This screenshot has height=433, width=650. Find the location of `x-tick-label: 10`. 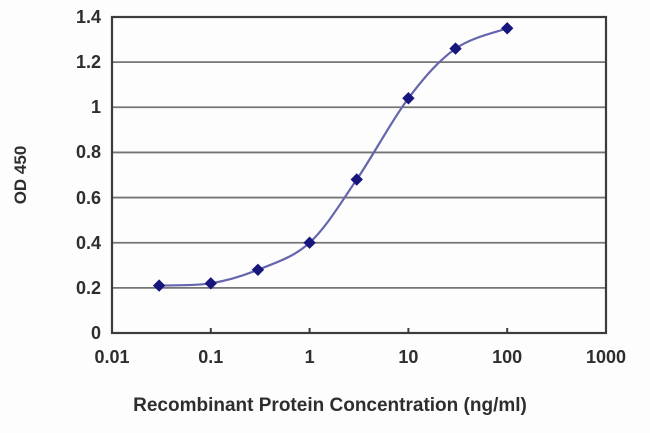

x-tick-label: 10 is located at coordinates (408, 357).